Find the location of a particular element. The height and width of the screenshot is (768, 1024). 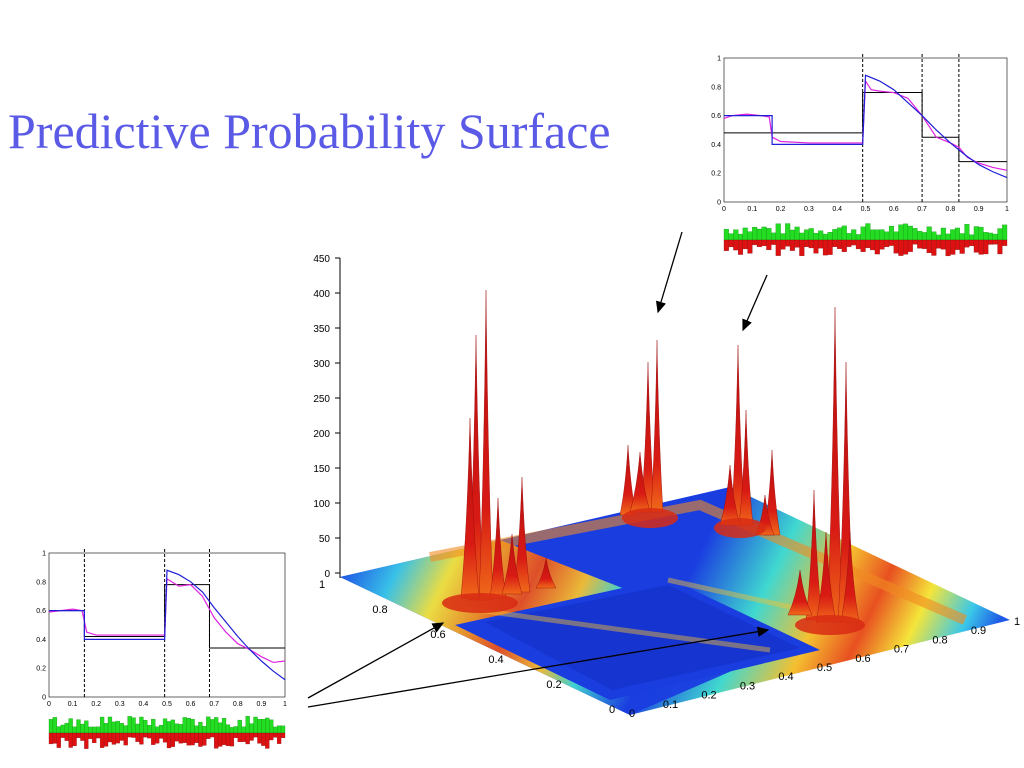

surface-peak-base is located at coordinates (650, 518).